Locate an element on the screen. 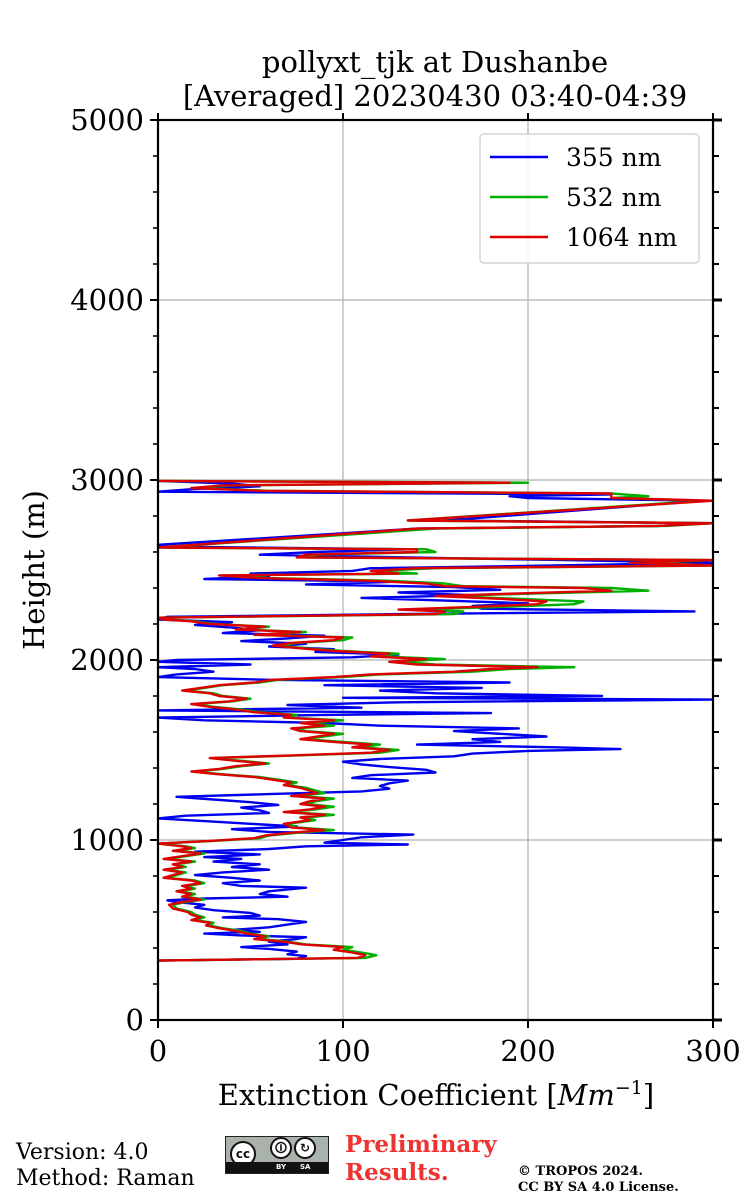 This screenshot has width=750, height=1200. y-tick-label: 1000 is located at coordinates (107, 840).